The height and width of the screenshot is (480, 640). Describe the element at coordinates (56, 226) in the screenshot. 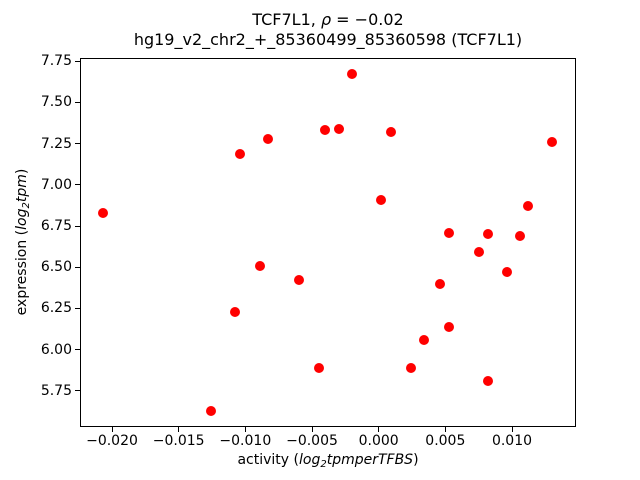

I see `y-tick-label: 6.75` at that location.